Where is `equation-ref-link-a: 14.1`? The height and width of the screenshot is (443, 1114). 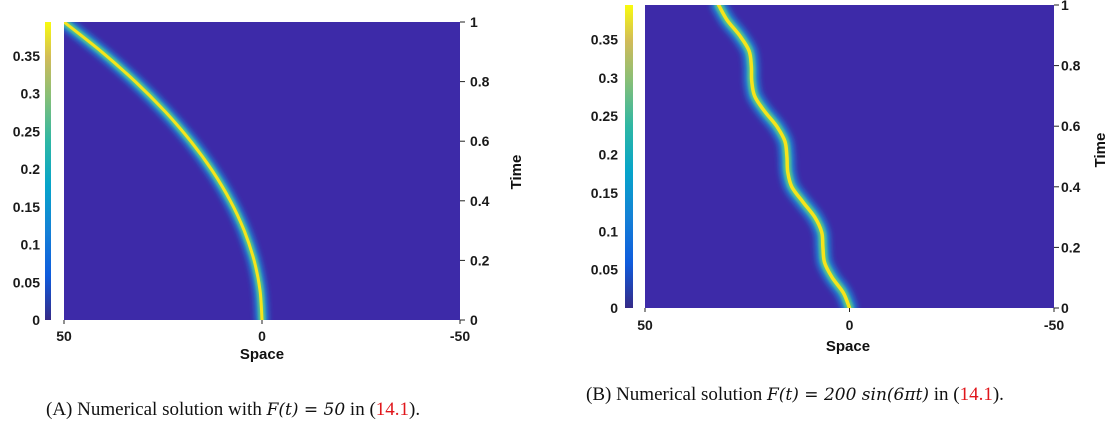 equation-ref-link-a: 14.1 is located at coordinates (392, 409).